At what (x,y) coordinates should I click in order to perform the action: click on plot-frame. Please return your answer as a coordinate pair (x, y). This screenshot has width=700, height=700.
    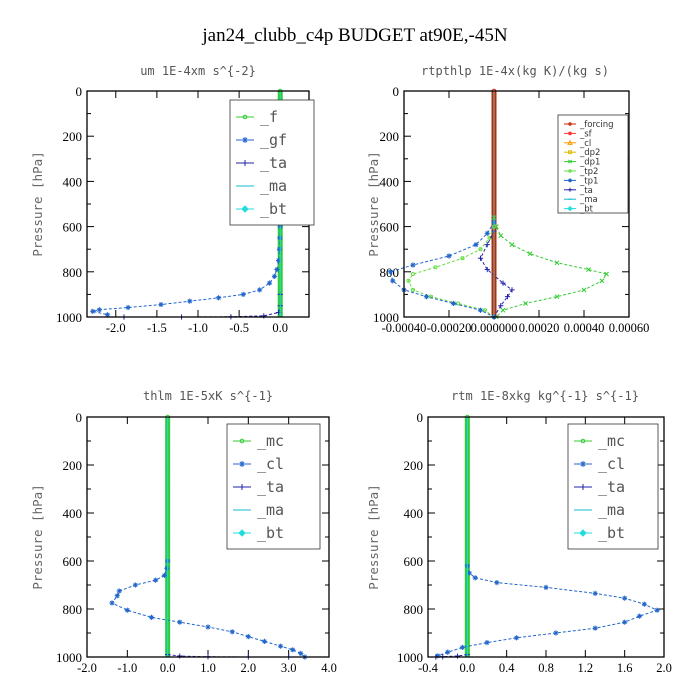
    Looking at the image, I should click on (208, 537).